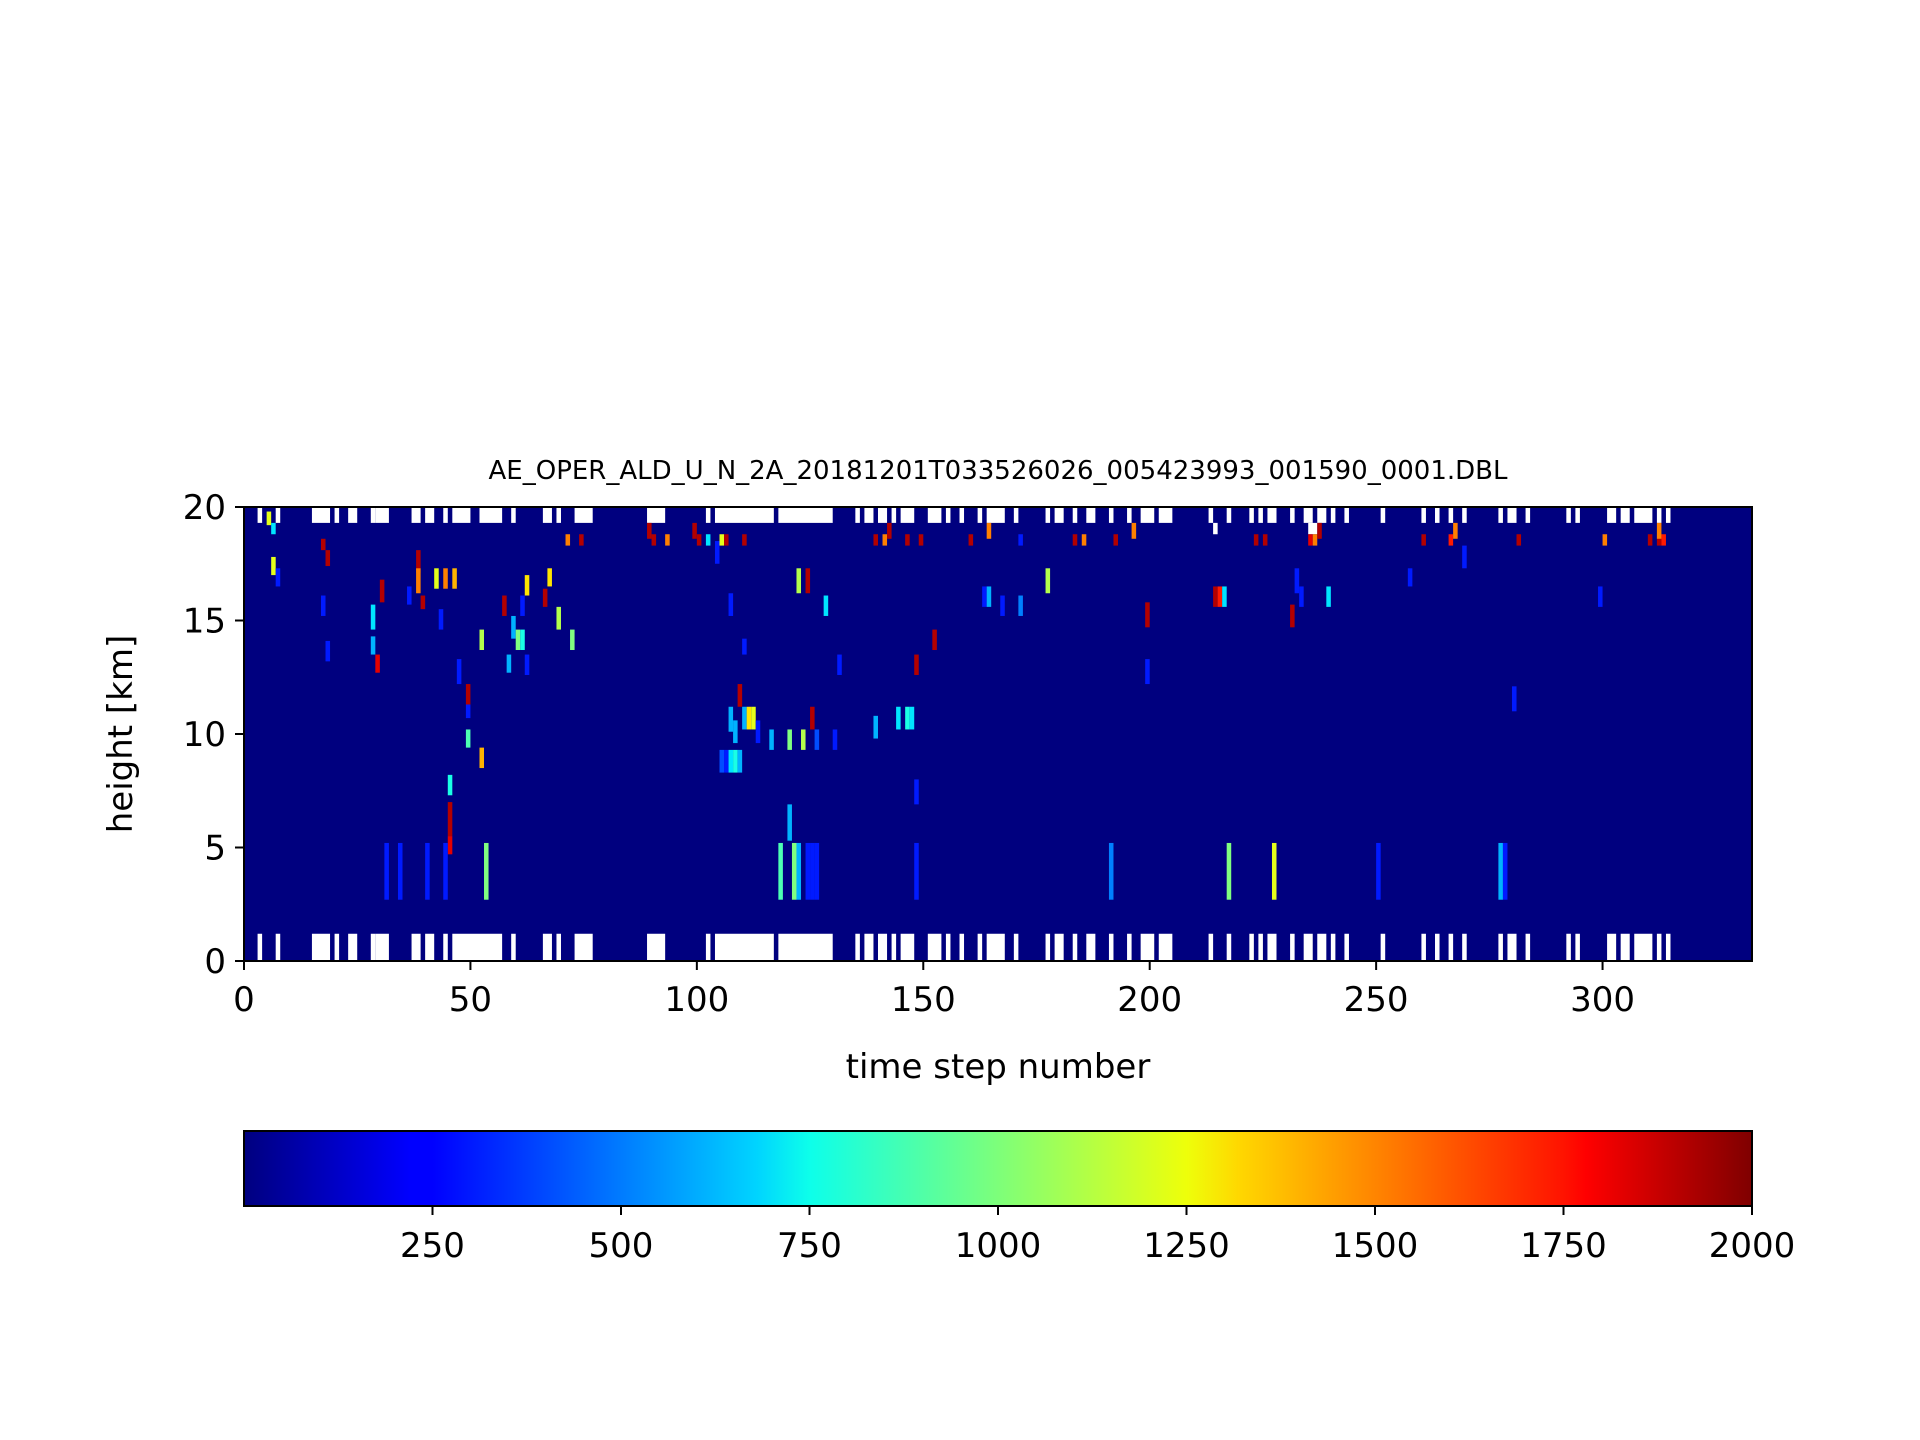 Image resolution: width=1920 pixels, height=1440 pixels. Describe the element at coordinates (1602, 1000) in the screenshot. I see `x-tick-label: 300` at that location.